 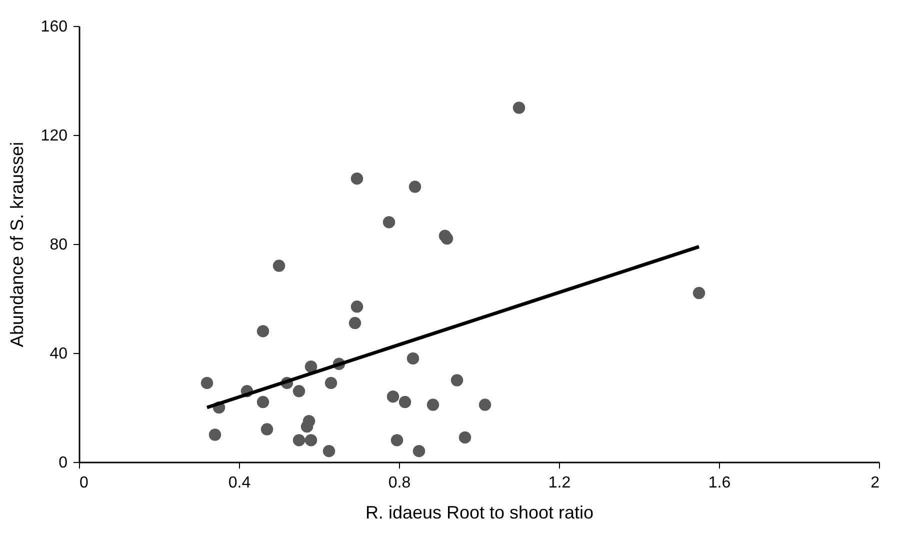 I want to click on y-tick-label: 80, so click(x=59, y=245).